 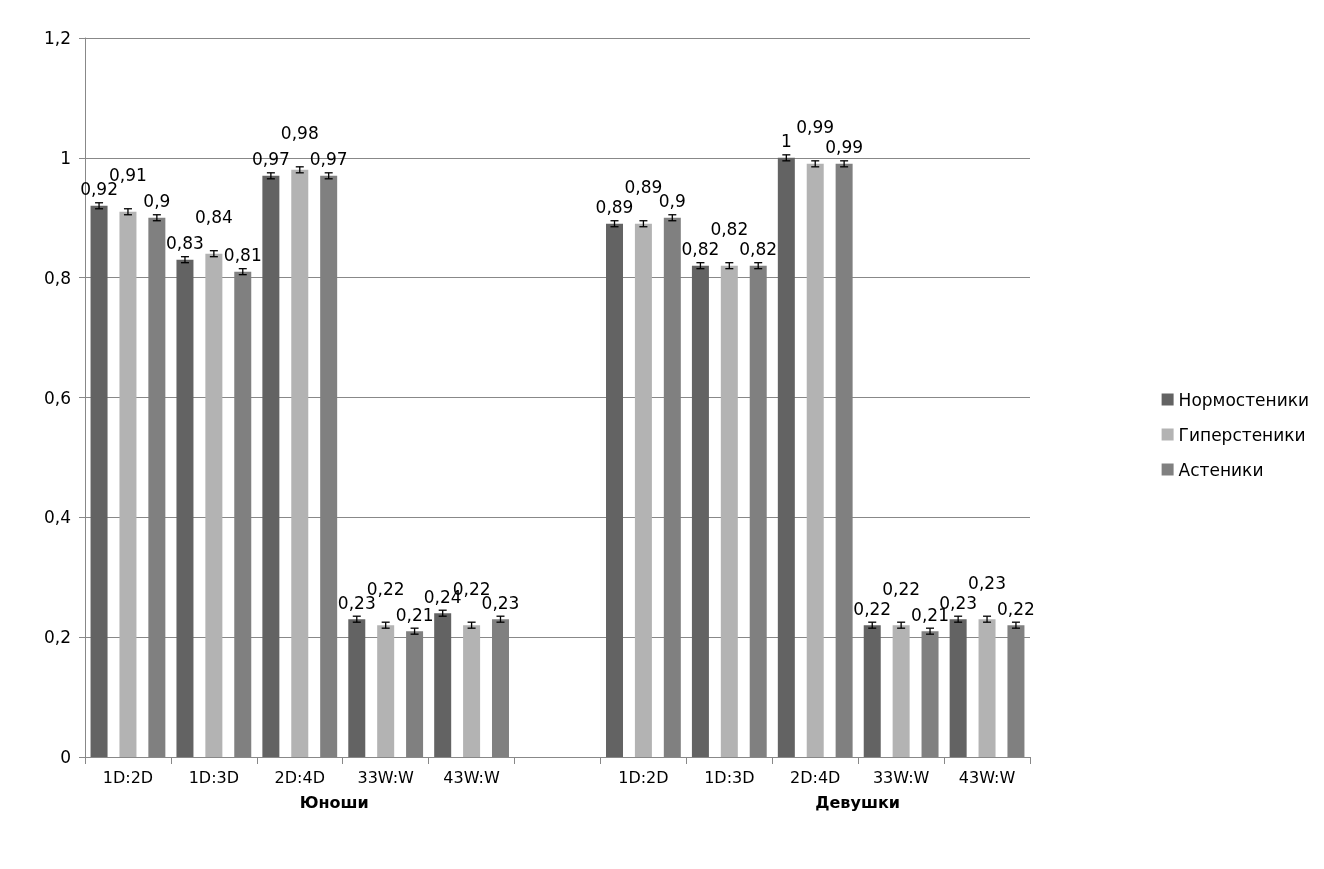 What do you see at coordinates (857, 802) in the screenshot?
I see `text: Девушки` at bounding box center [857, 802].